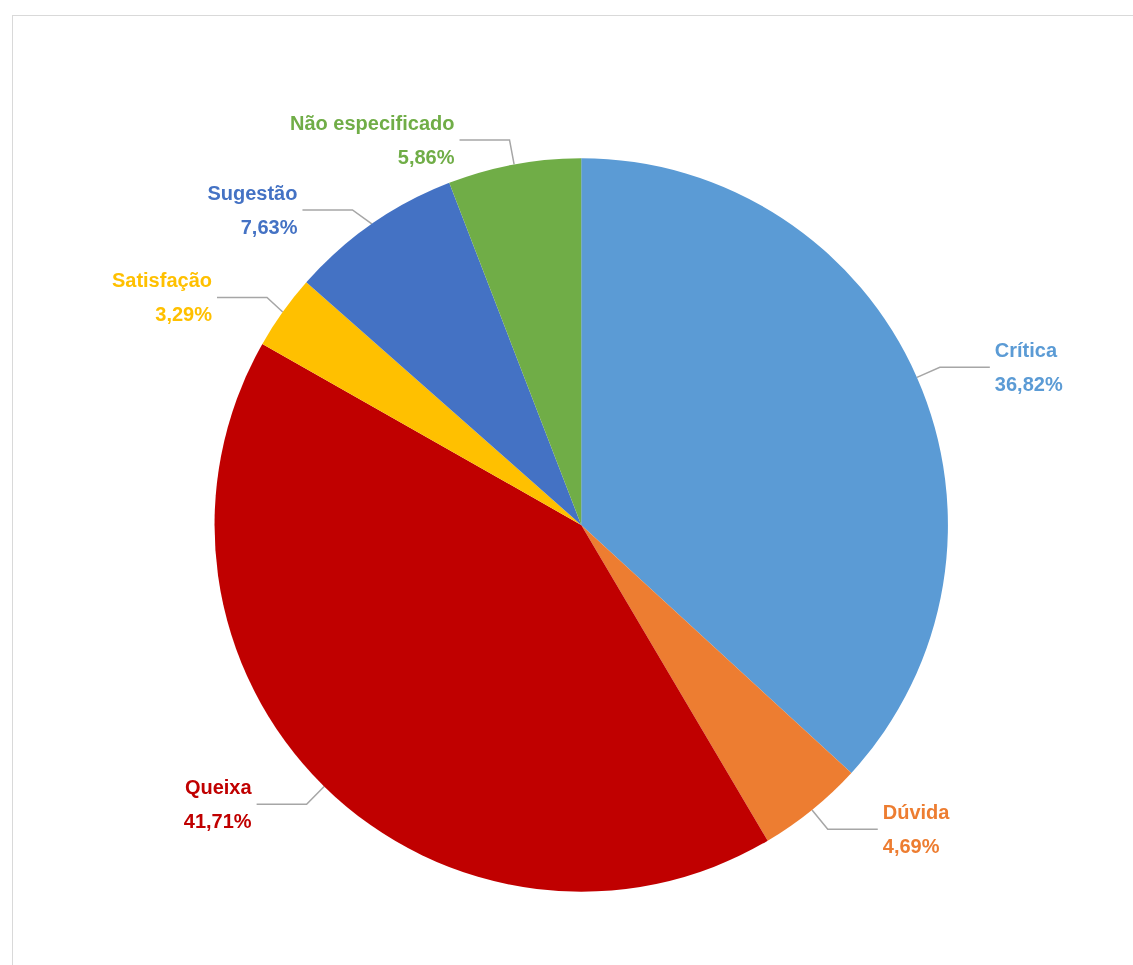 This screenshot has height=965, width=1133. I want to click on data-label: 36,82%, so click(1028, 384).